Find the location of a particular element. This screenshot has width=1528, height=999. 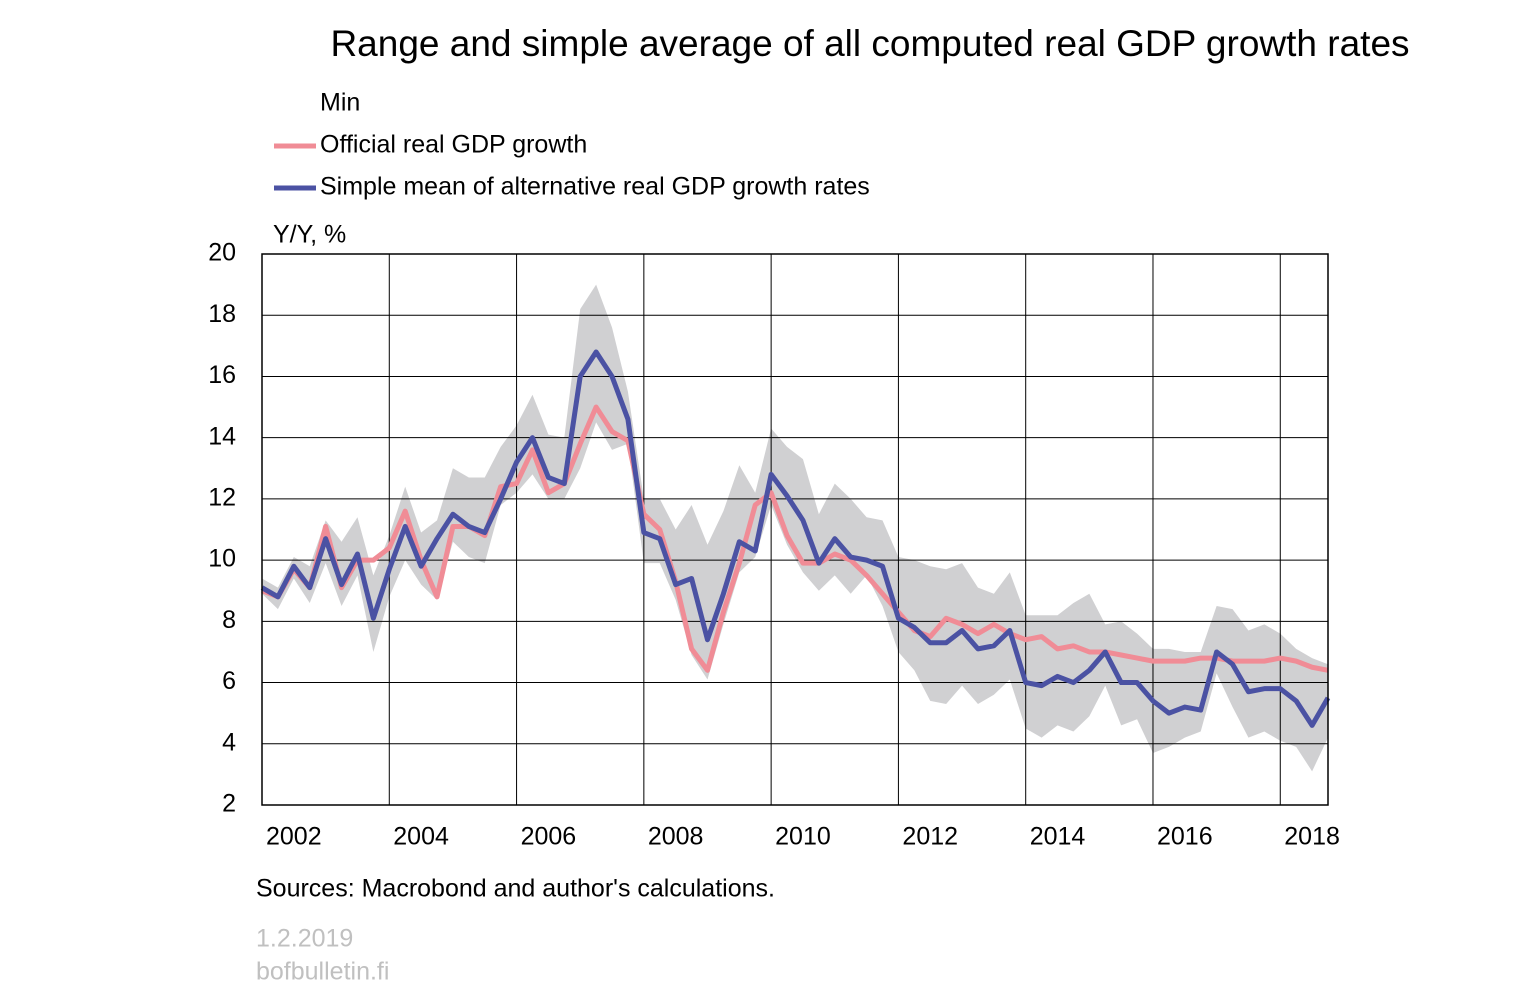

y-tick-label: 20 is located at coordinates (222, 253).